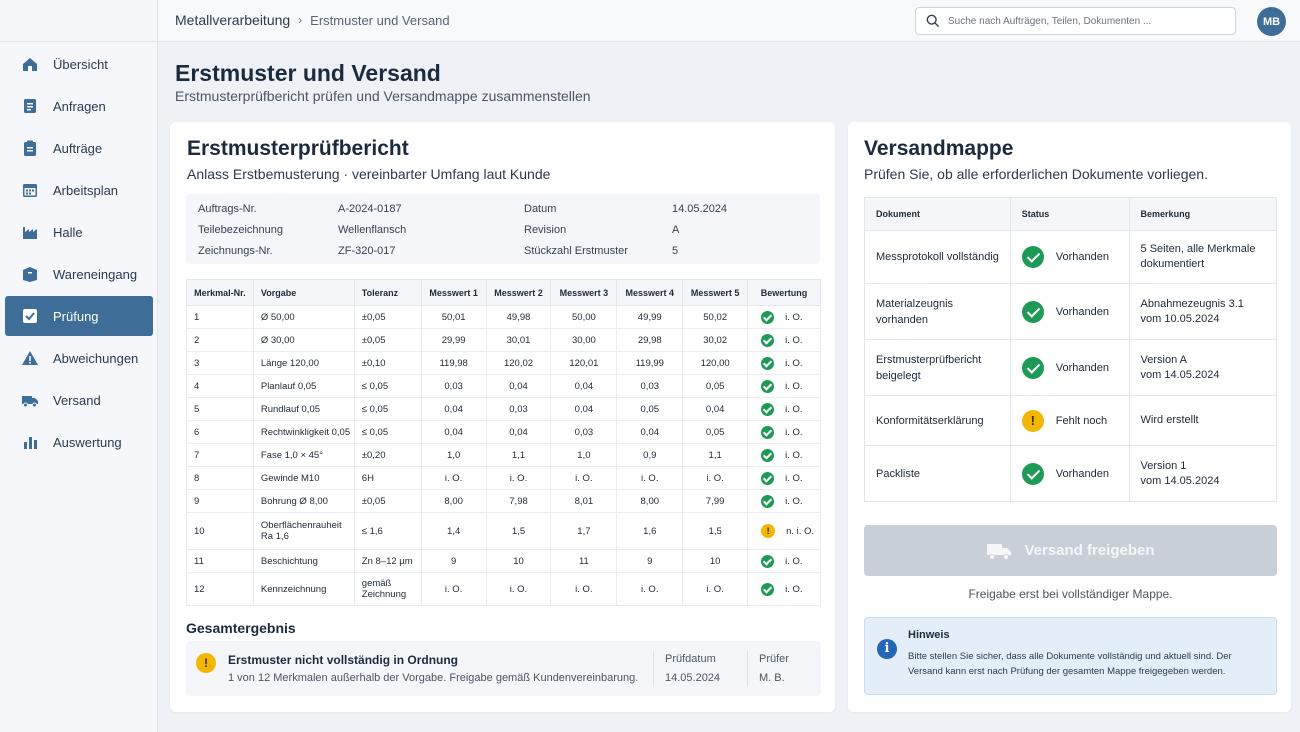  What do you see at coordinates (79, 316) in the screenshot?
I see `sidebar-item-prüfung: Prüfung` at bounding box center [79, 316].